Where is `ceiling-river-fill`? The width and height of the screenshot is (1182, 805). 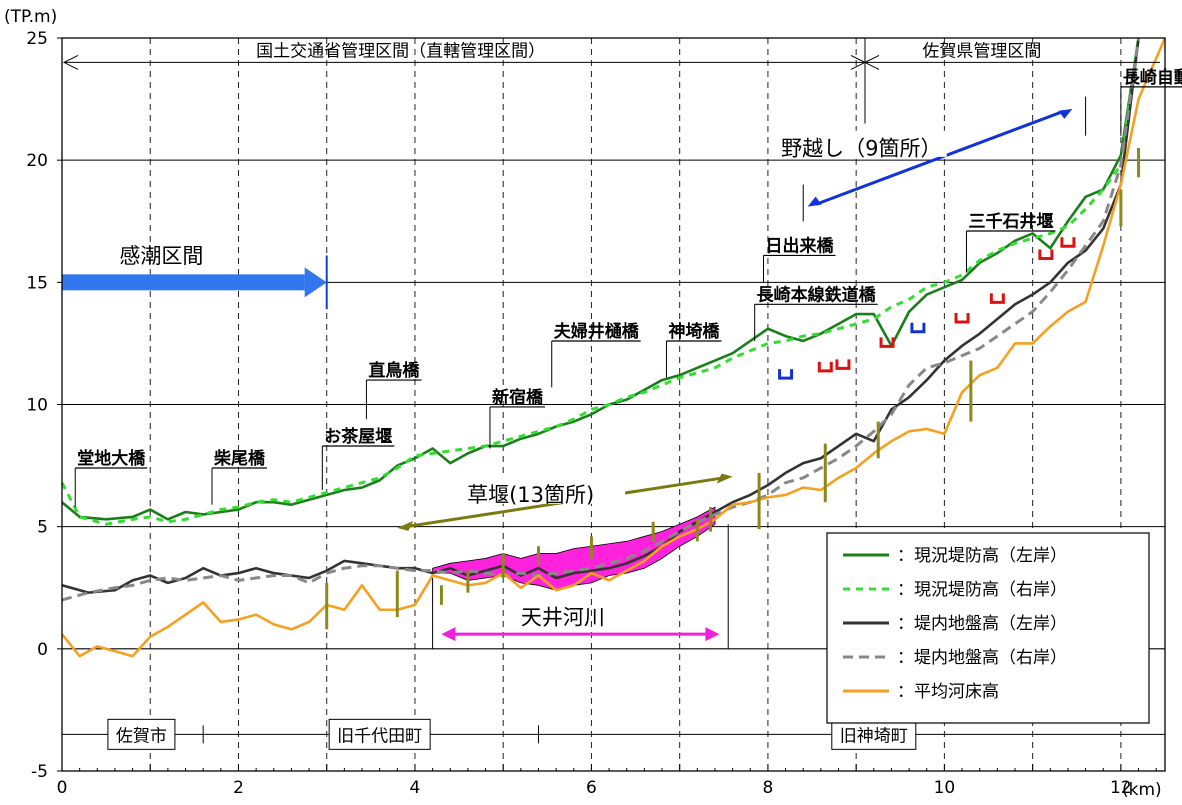 ceiling-river-fill is located at coordinates (574, 548).